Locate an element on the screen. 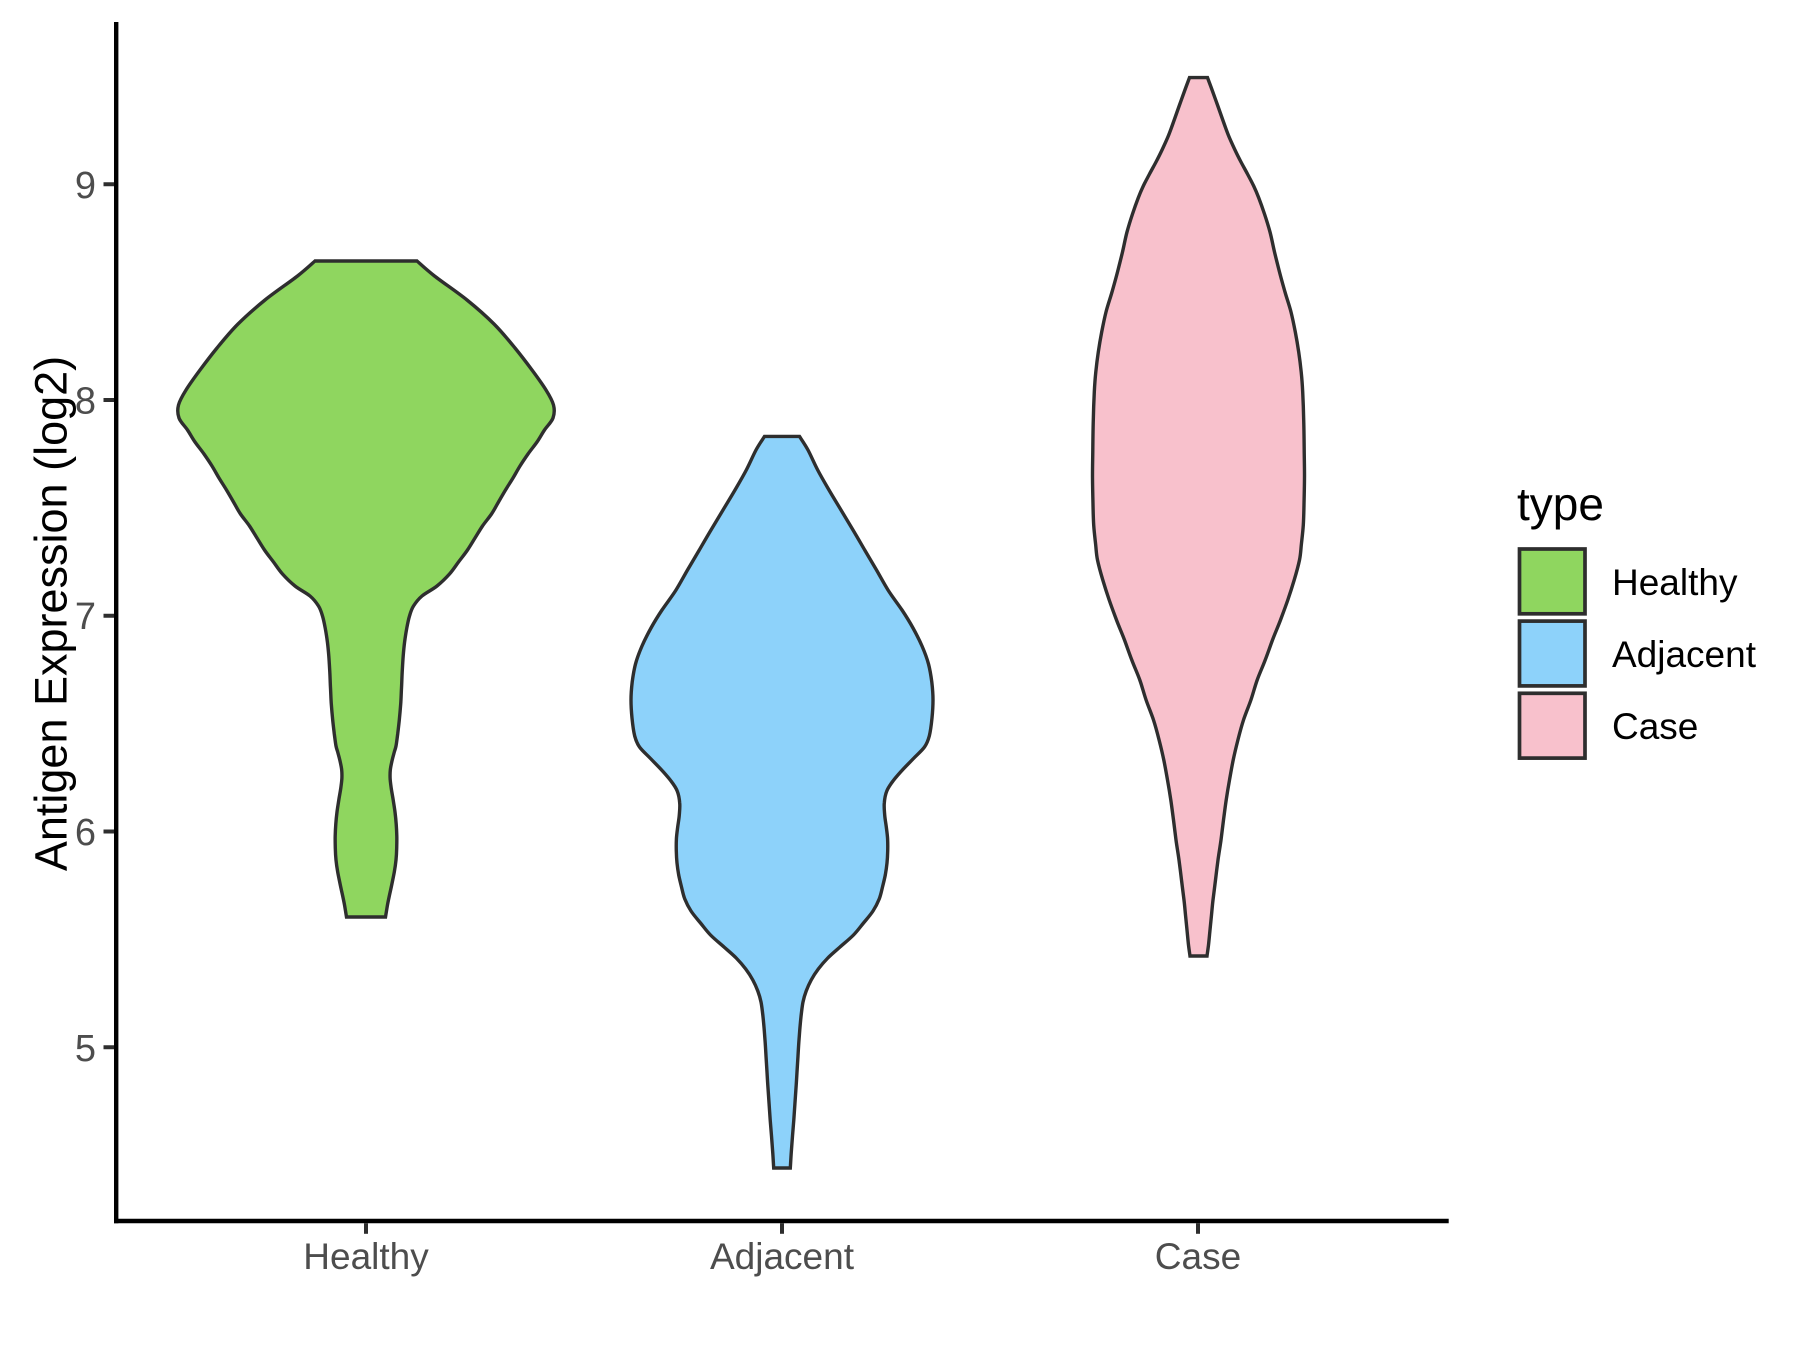 The image size is (1800, 1350). svg-text: 7 is located at coordinates (85, 617).